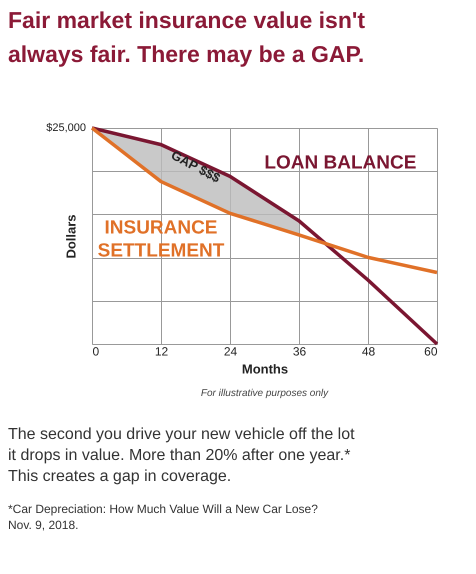  What do you see at coordinates (231, 351) in the screenshot?
I see `x-tick-label: 24` at bounding box center [231, 351].